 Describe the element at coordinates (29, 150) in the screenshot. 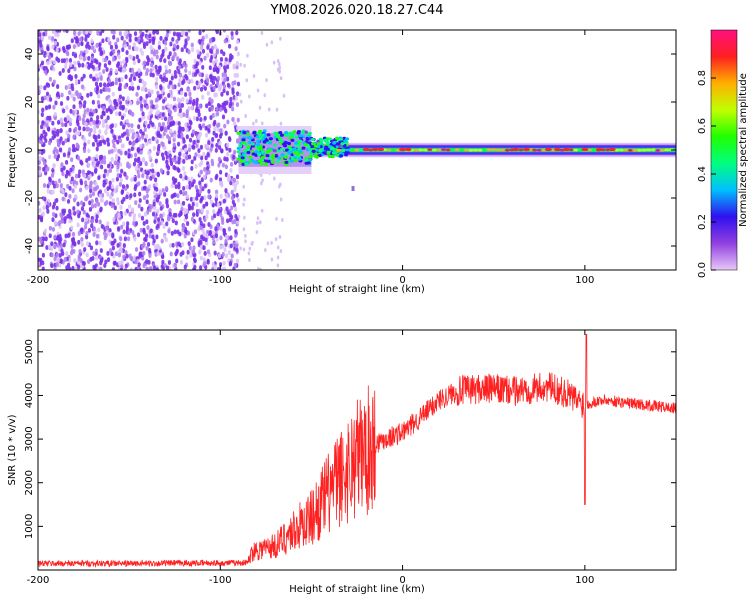

I see `y-tick-label: 0` at that location.